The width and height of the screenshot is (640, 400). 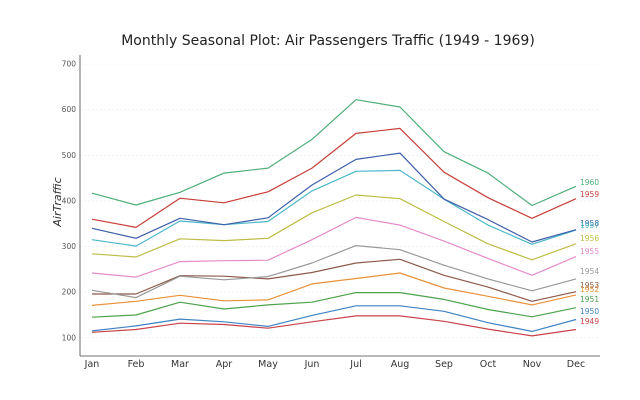 What do you see at coordinates (589, 271) in the screenshot?
I see `end-label-1954: 1954` at bounding box center [589, 271].